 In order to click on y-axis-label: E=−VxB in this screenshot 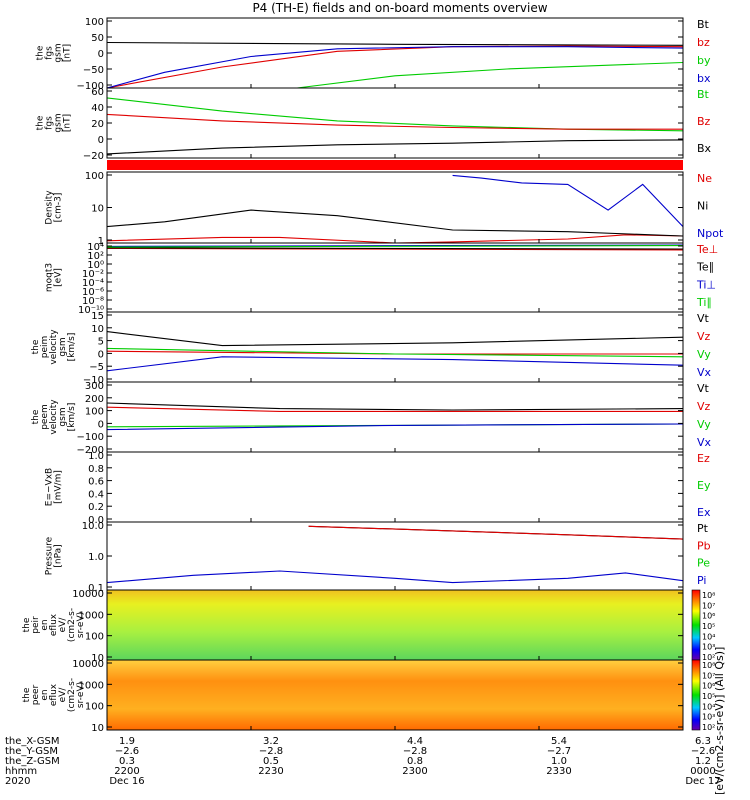, I will do `click(50, 487)`.